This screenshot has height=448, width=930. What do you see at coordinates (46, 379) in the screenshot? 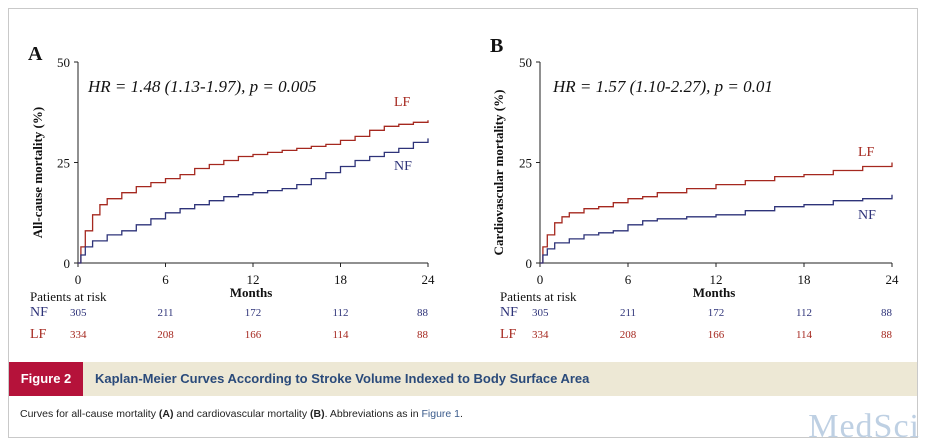
I see `figure-tag: Figure 2` at bounding box center [46, 379].